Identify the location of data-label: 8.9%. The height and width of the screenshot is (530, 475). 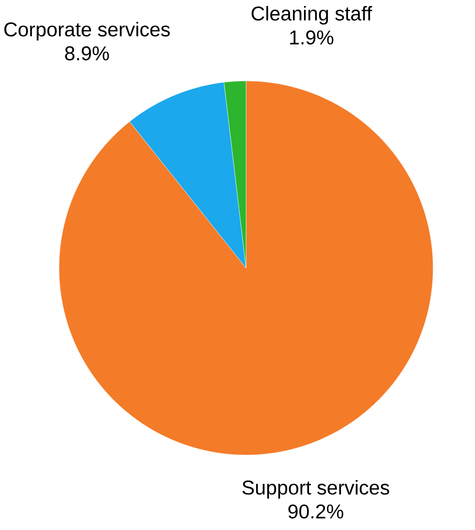
(87, 53).